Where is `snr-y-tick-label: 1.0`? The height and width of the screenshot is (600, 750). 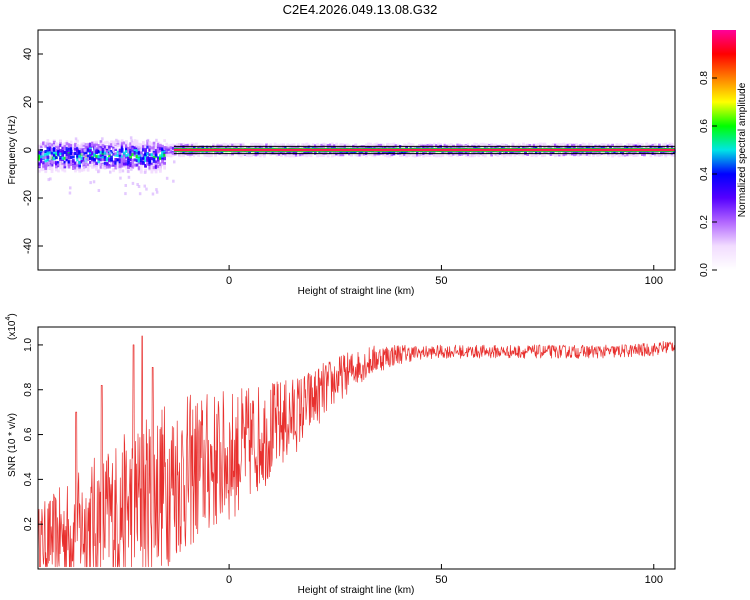
snr-y-tick-label: 1.0 is located at coordinates (28, 345).